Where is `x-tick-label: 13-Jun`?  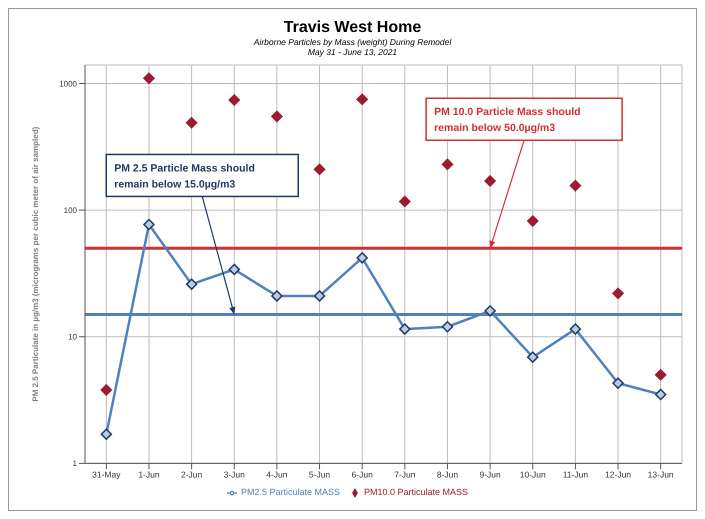
x-tick-label: 13-Jun is located at coordinates (661, 474).